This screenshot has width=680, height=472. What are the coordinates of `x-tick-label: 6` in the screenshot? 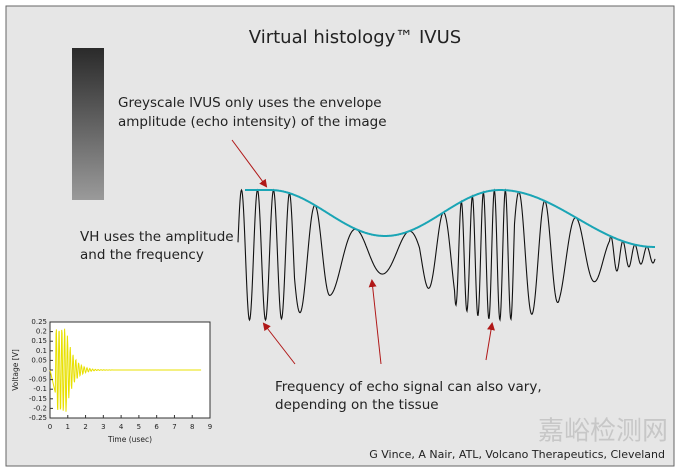 It's located at (156, 427).